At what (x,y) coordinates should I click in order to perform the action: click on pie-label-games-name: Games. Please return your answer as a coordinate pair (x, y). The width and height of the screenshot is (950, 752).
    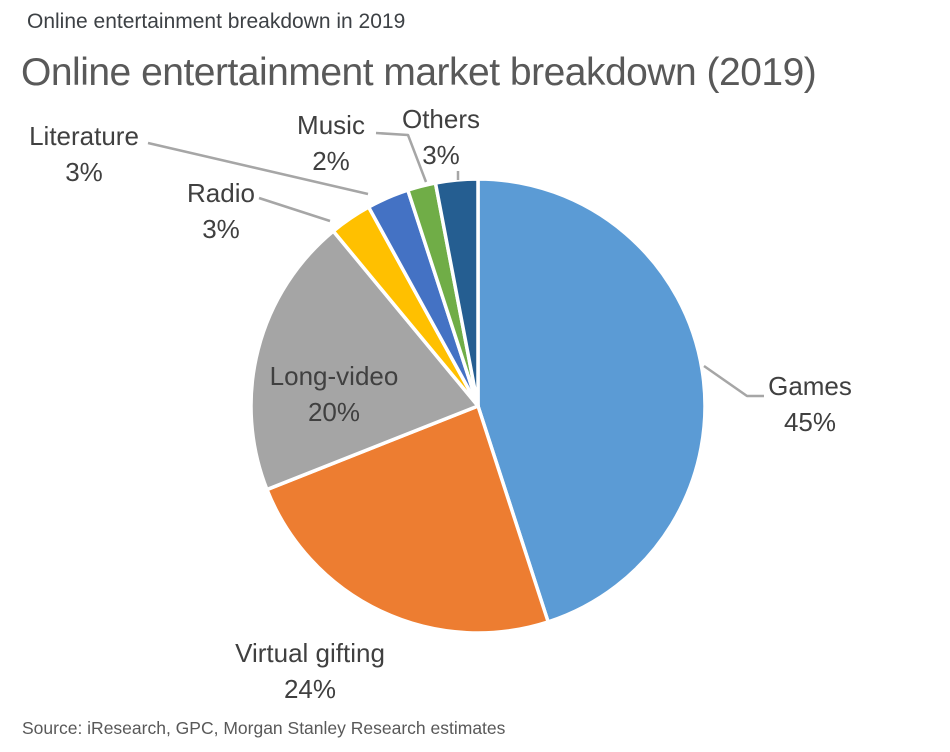
    Looking at the image, I should click on (810, 386).